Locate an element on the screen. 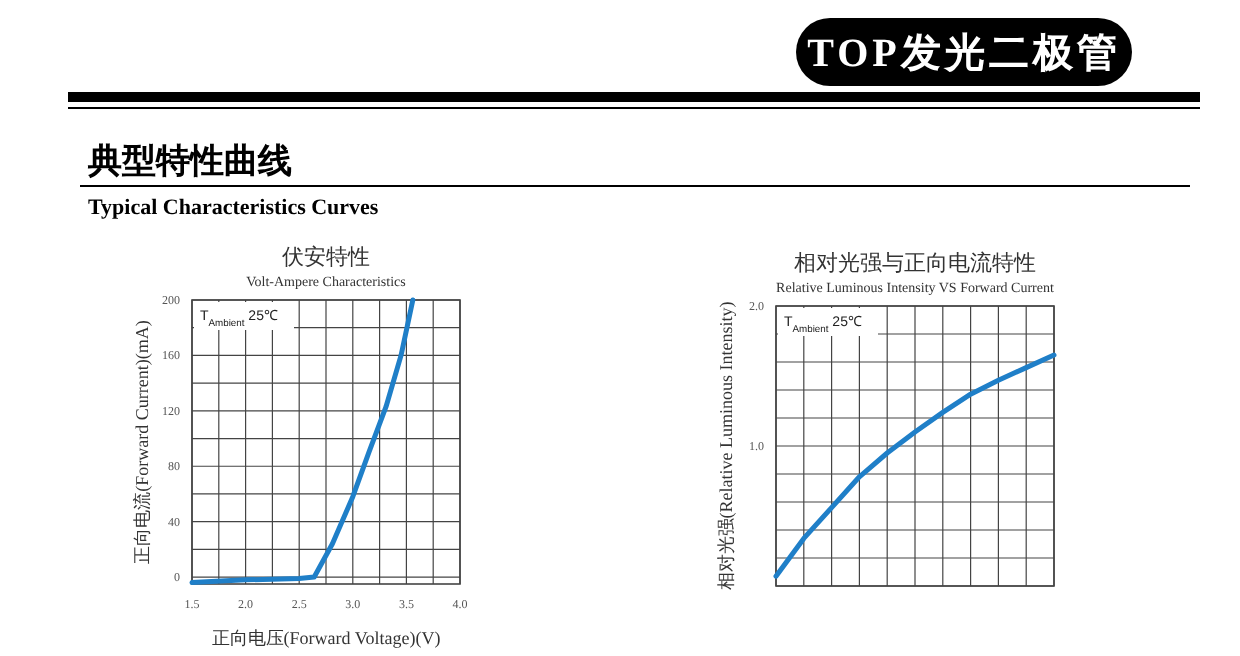  text: 典型特性曲线 is located at coordinates (189, 162).